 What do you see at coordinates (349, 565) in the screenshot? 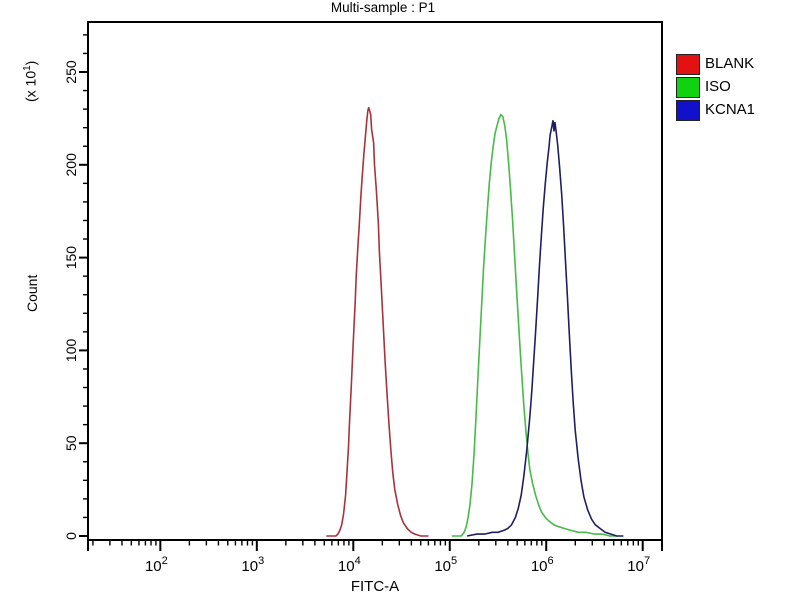
I see `x-tick-label: 10⁴` at bounding box center [349, 565].